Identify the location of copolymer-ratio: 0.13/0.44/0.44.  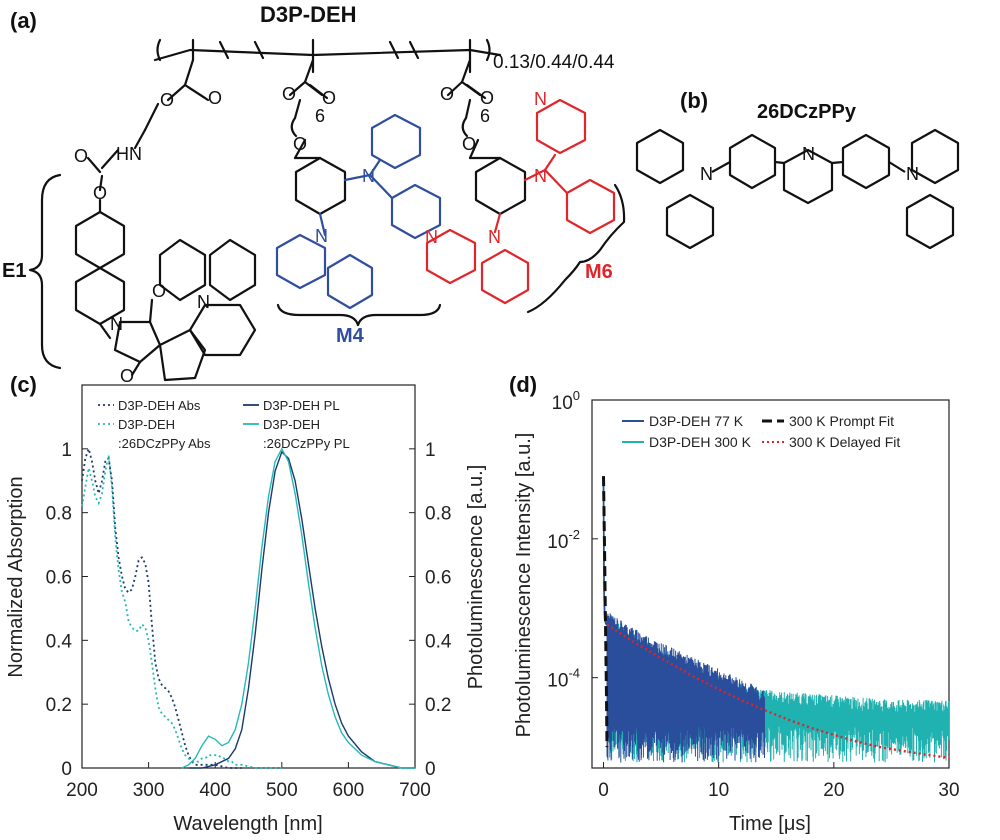
(554, 62).